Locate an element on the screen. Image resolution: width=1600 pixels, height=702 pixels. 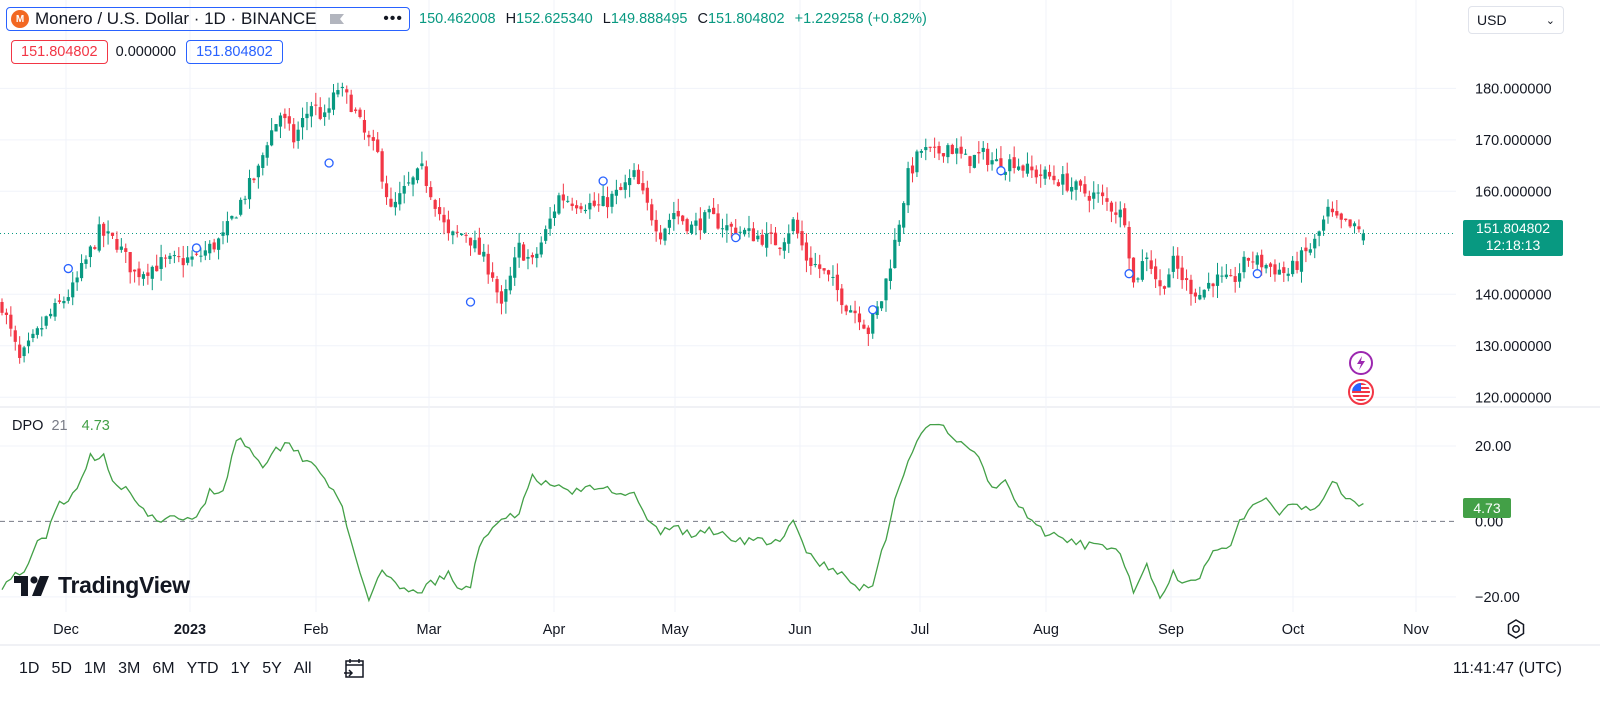
timeframe-1m: 1M is located at coordinates (95, 668).